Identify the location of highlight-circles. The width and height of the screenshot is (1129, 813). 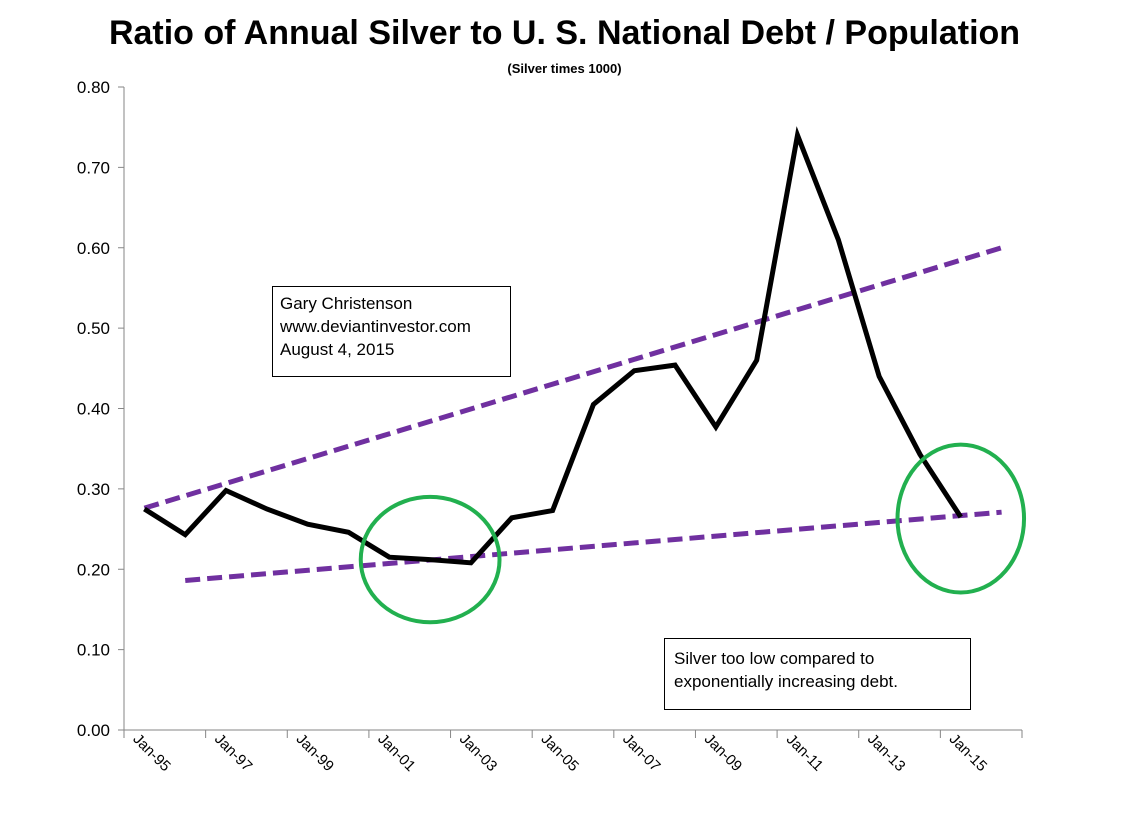
(692, 533).